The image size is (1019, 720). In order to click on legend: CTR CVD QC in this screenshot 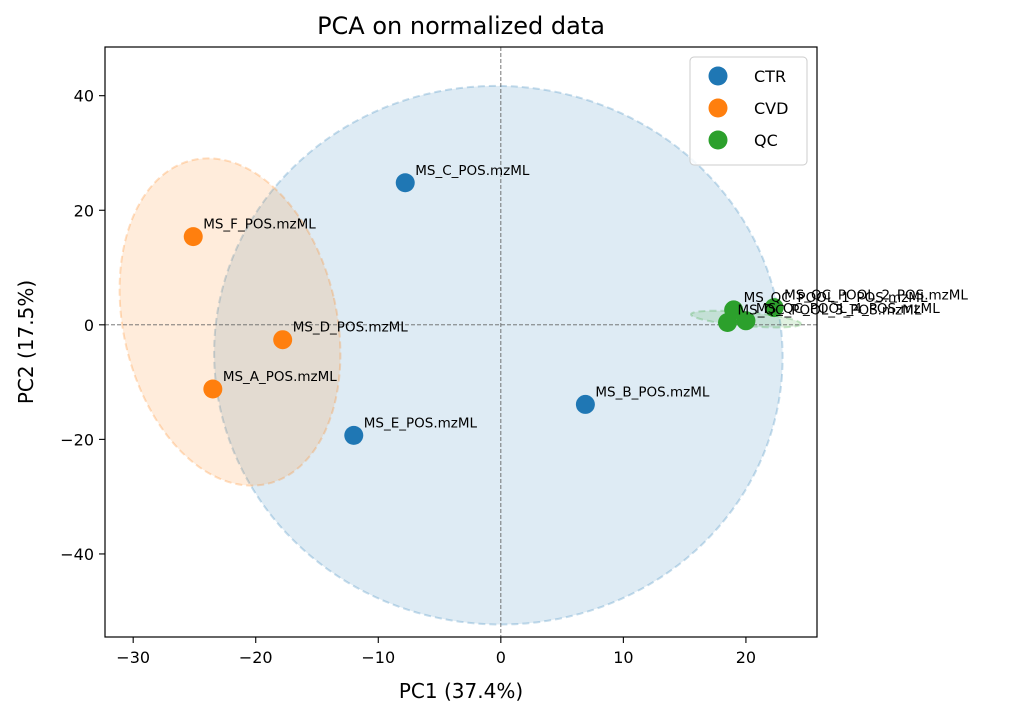, I will do `click(748, 111)`.